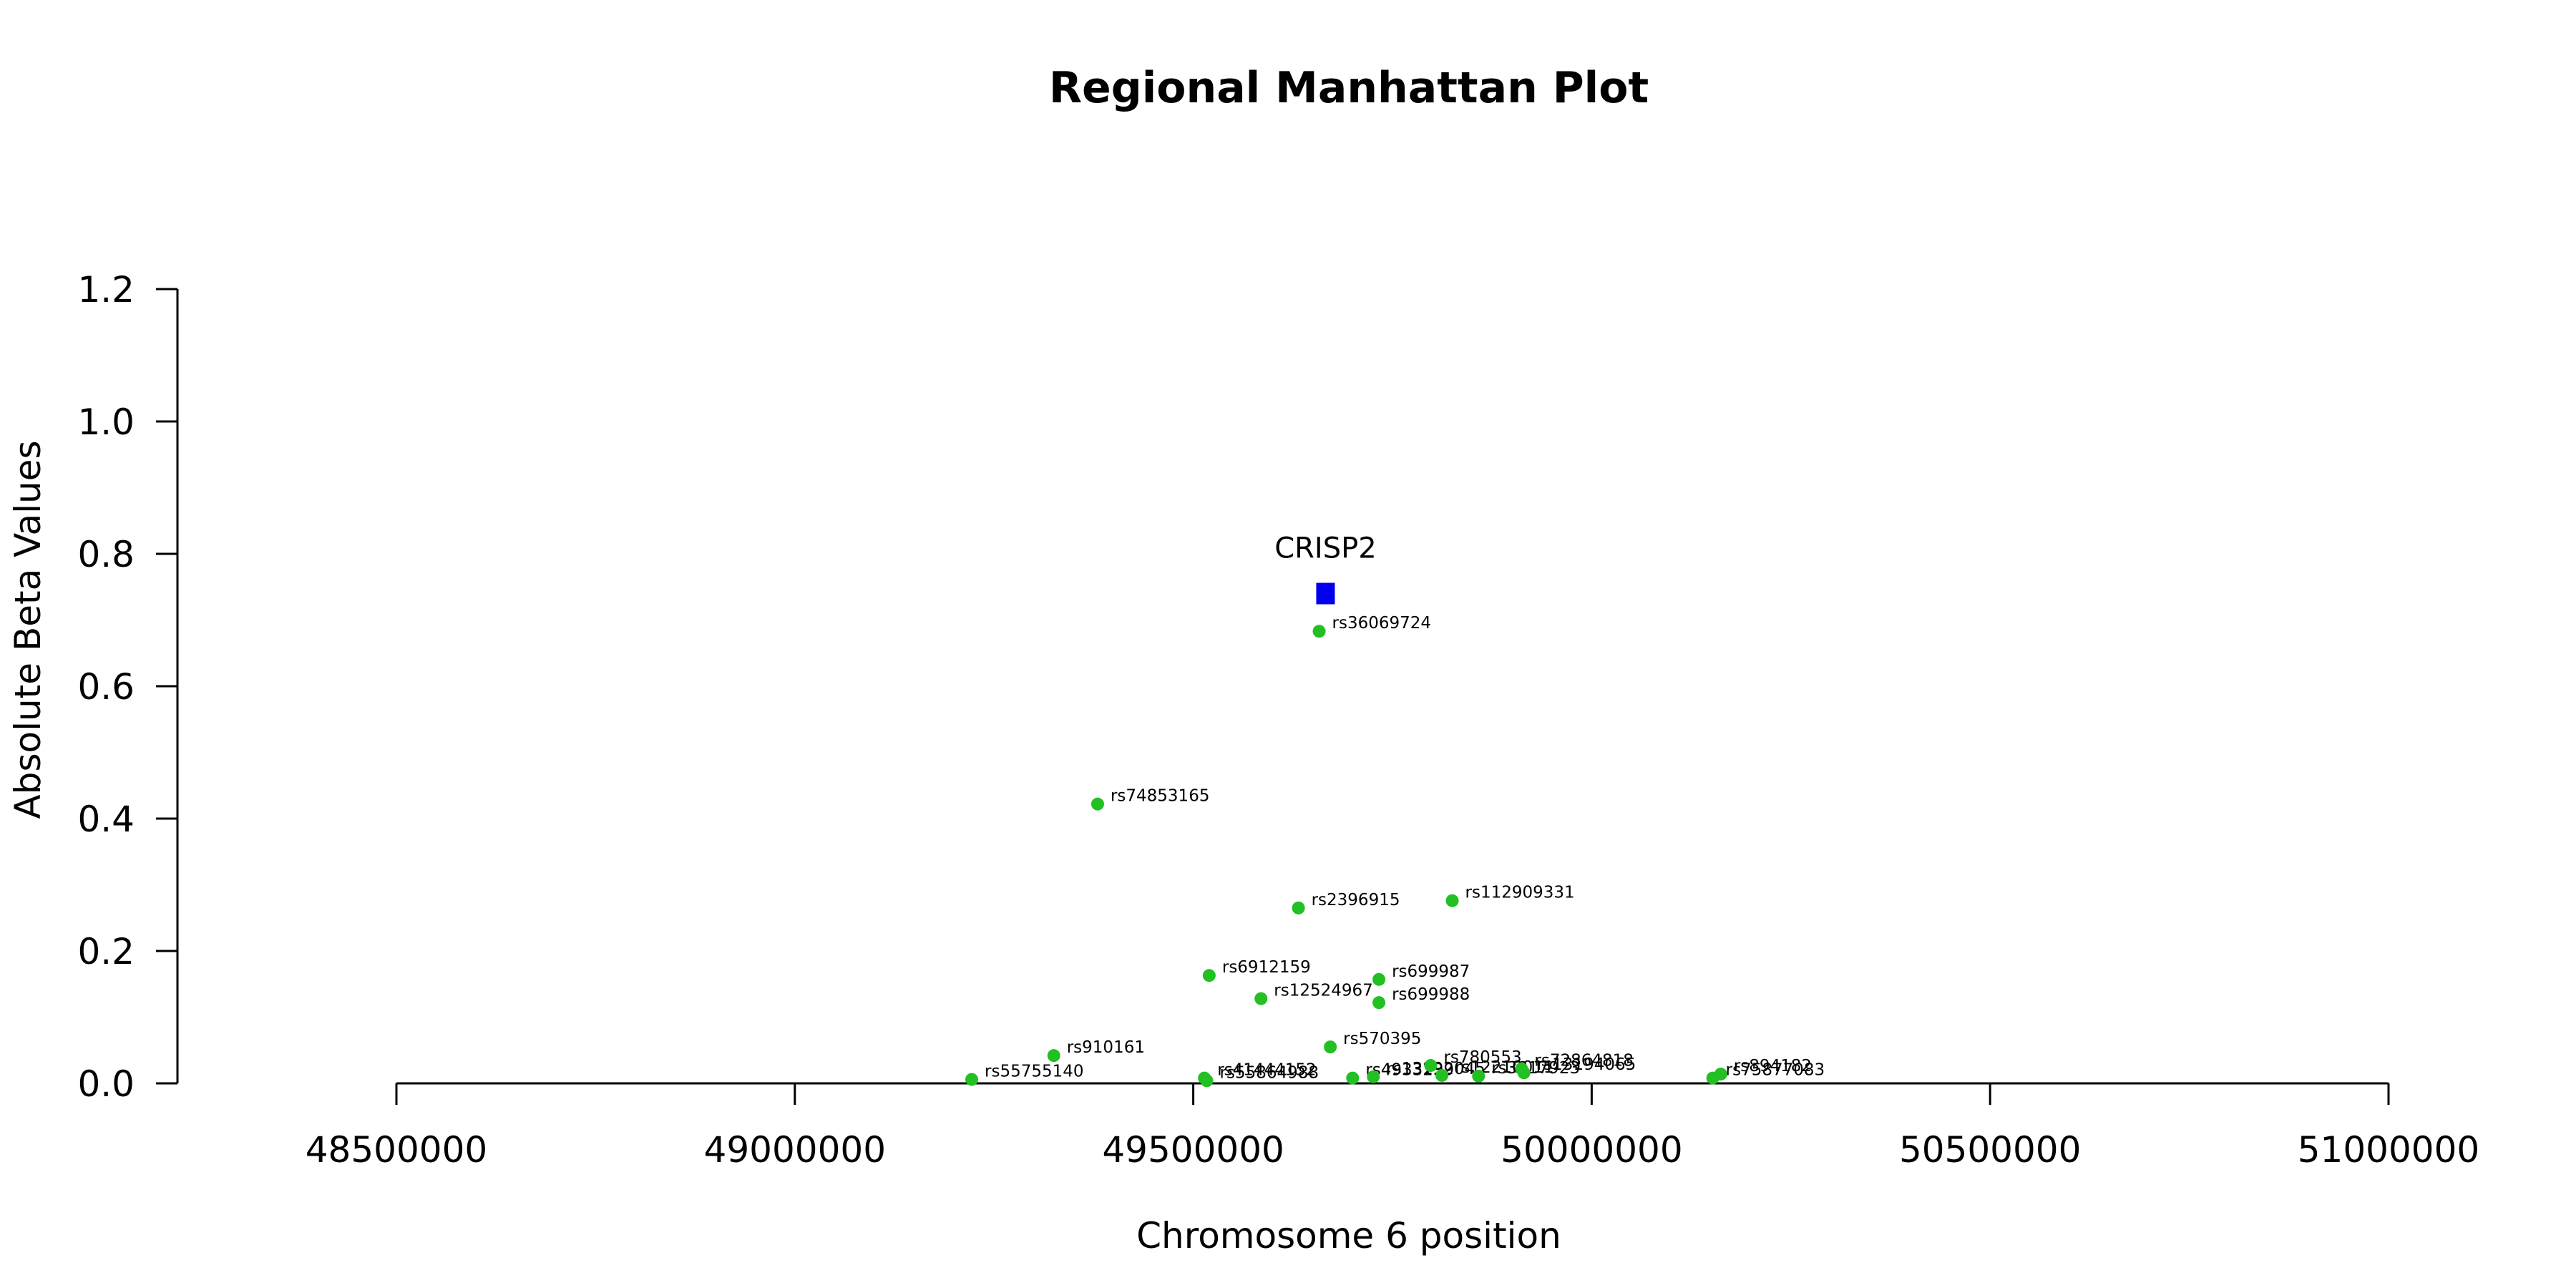  I want to click on y-tick-label: 1.0, so click(106, 422).